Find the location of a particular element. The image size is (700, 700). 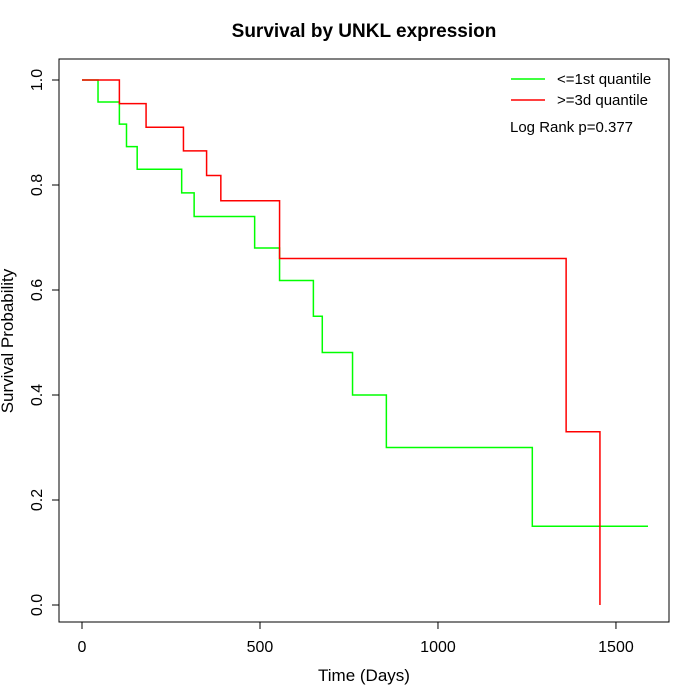

y-tick-label: 0.8 is located at coordinates (37, 185).